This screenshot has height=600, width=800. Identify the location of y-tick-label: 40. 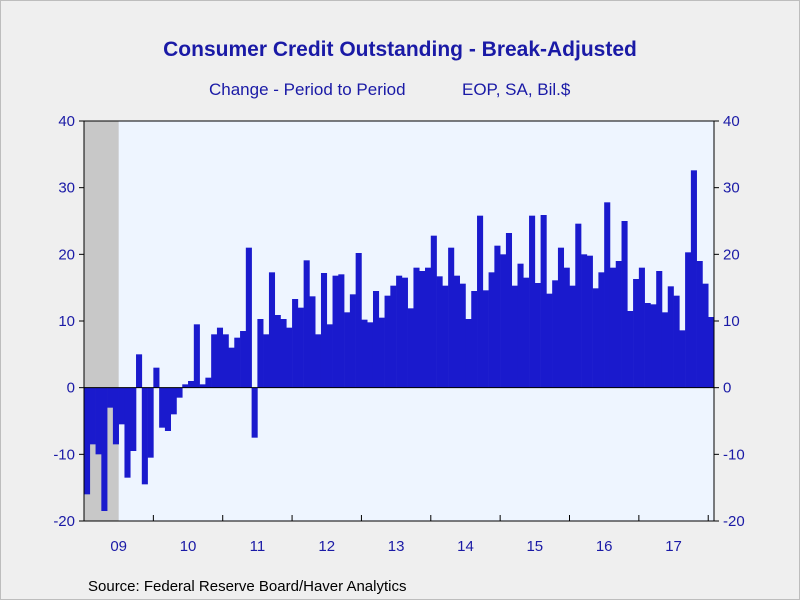
(731, 121).